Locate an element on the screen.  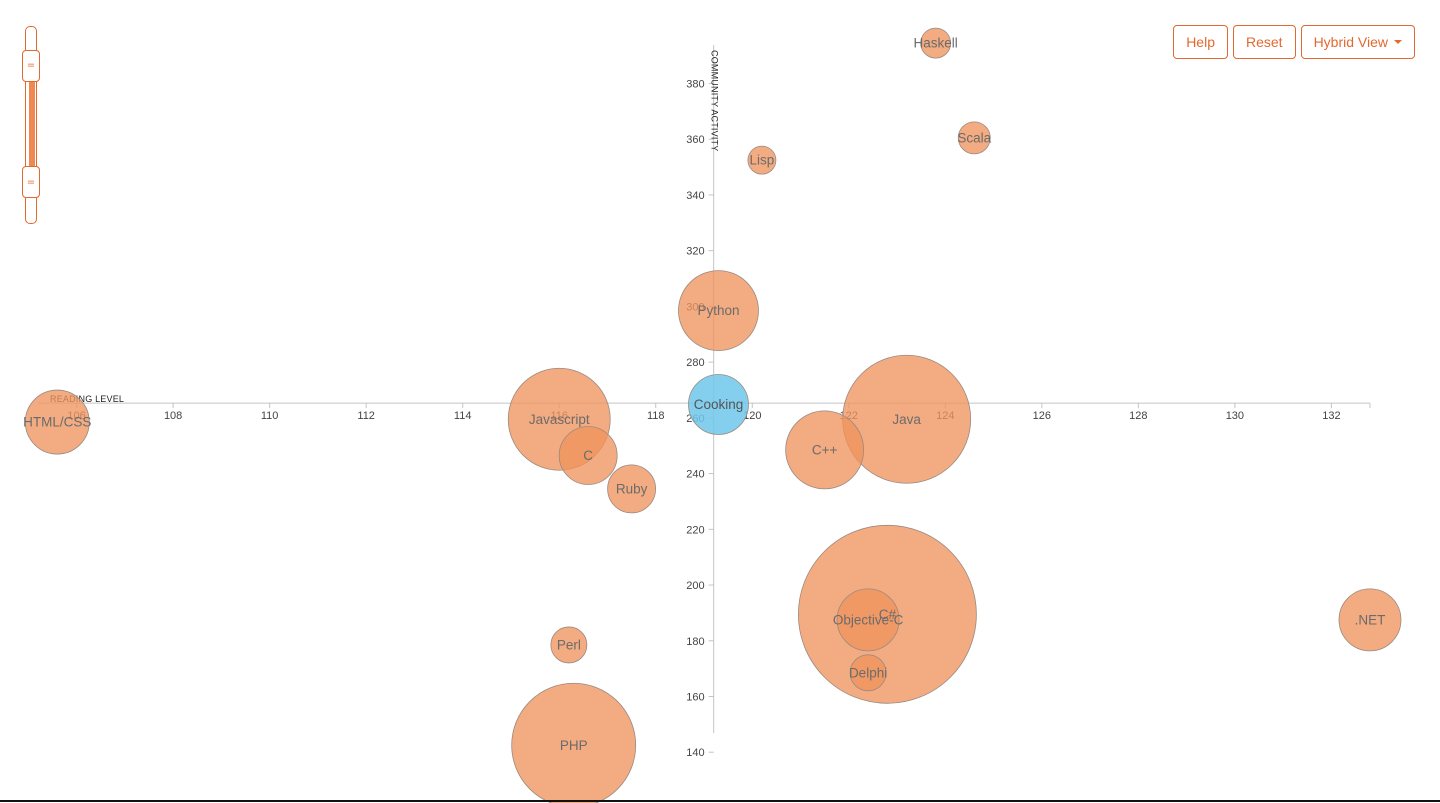
x-tick-label: 128 is located at coordinates (1138, 416).